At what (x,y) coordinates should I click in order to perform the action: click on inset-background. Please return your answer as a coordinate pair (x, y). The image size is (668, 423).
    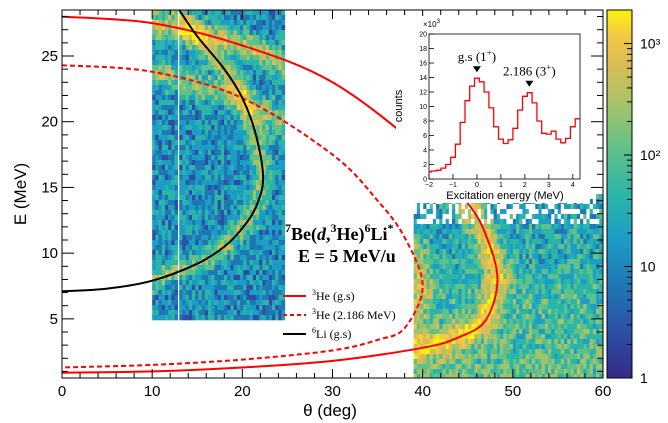
    Looking at the image, I should click on (493, 109).